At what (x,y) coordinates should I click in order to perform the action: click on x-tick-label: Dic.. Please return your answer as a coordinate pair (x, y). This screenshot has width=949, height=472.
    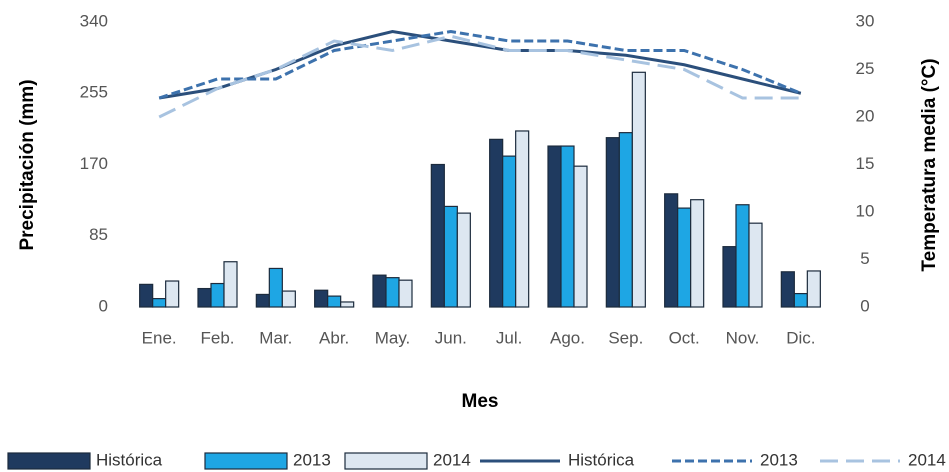
    Looking at the image, I should click on (800, 337).